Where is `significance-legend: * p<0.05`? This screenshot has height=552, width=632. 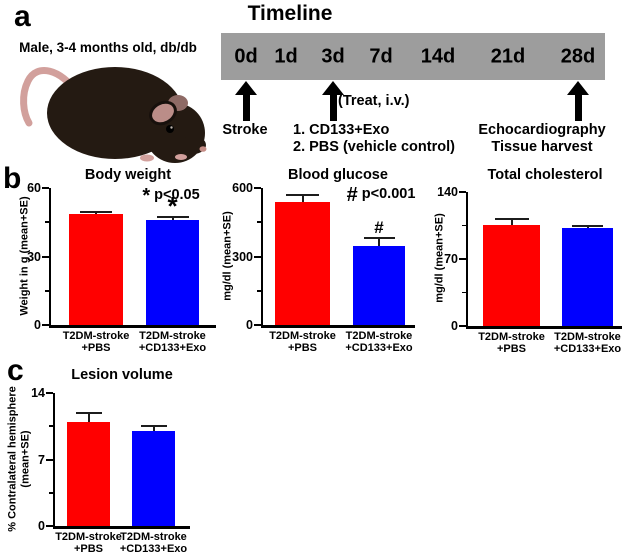 significance-legend: * p<0.05 is located at coordinates (171, 196).